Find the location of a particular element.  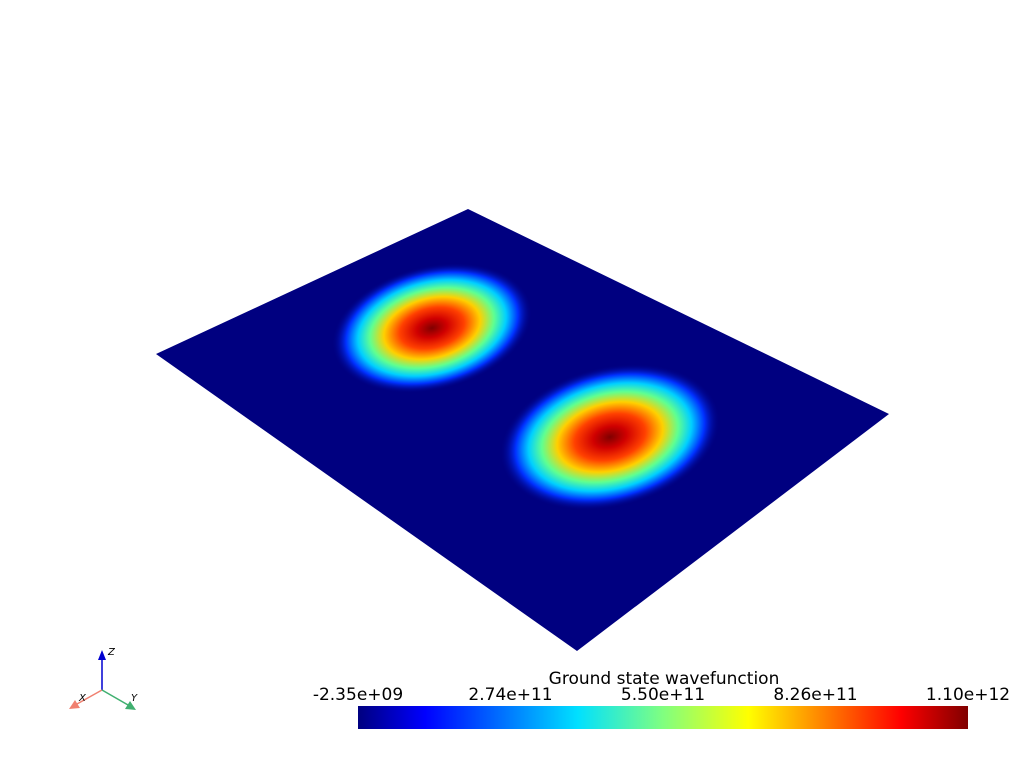

scalar-bar-tick-label: 8.26e+11 is located at coordinates (815, 695).